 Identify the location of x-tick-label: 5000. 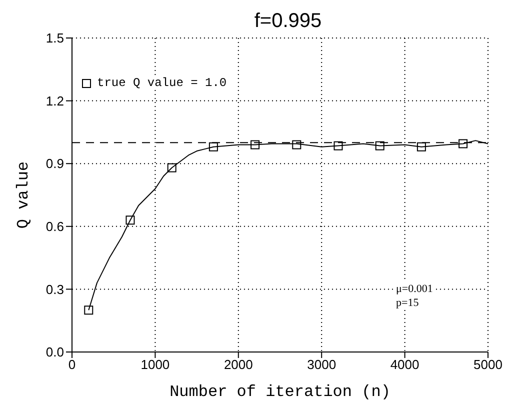
(488, 364).